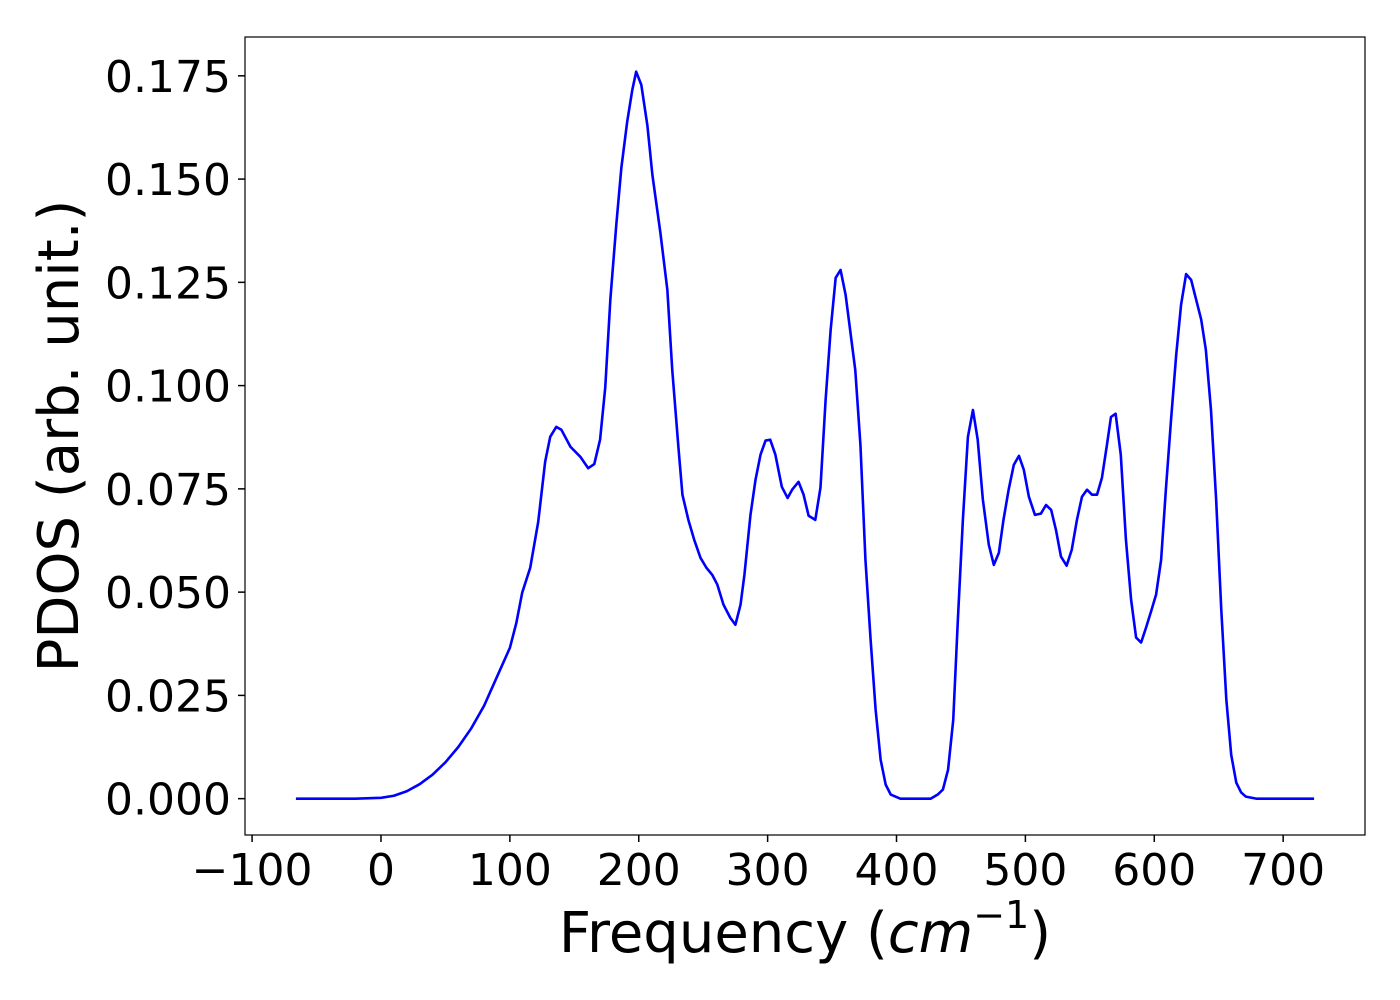 This screenshot has width=1400, height=1000. What do you see at coordinates (1154, 870) in the screenshot?
I see `x-tick-label: 600` at bounding box center [1154, 870].